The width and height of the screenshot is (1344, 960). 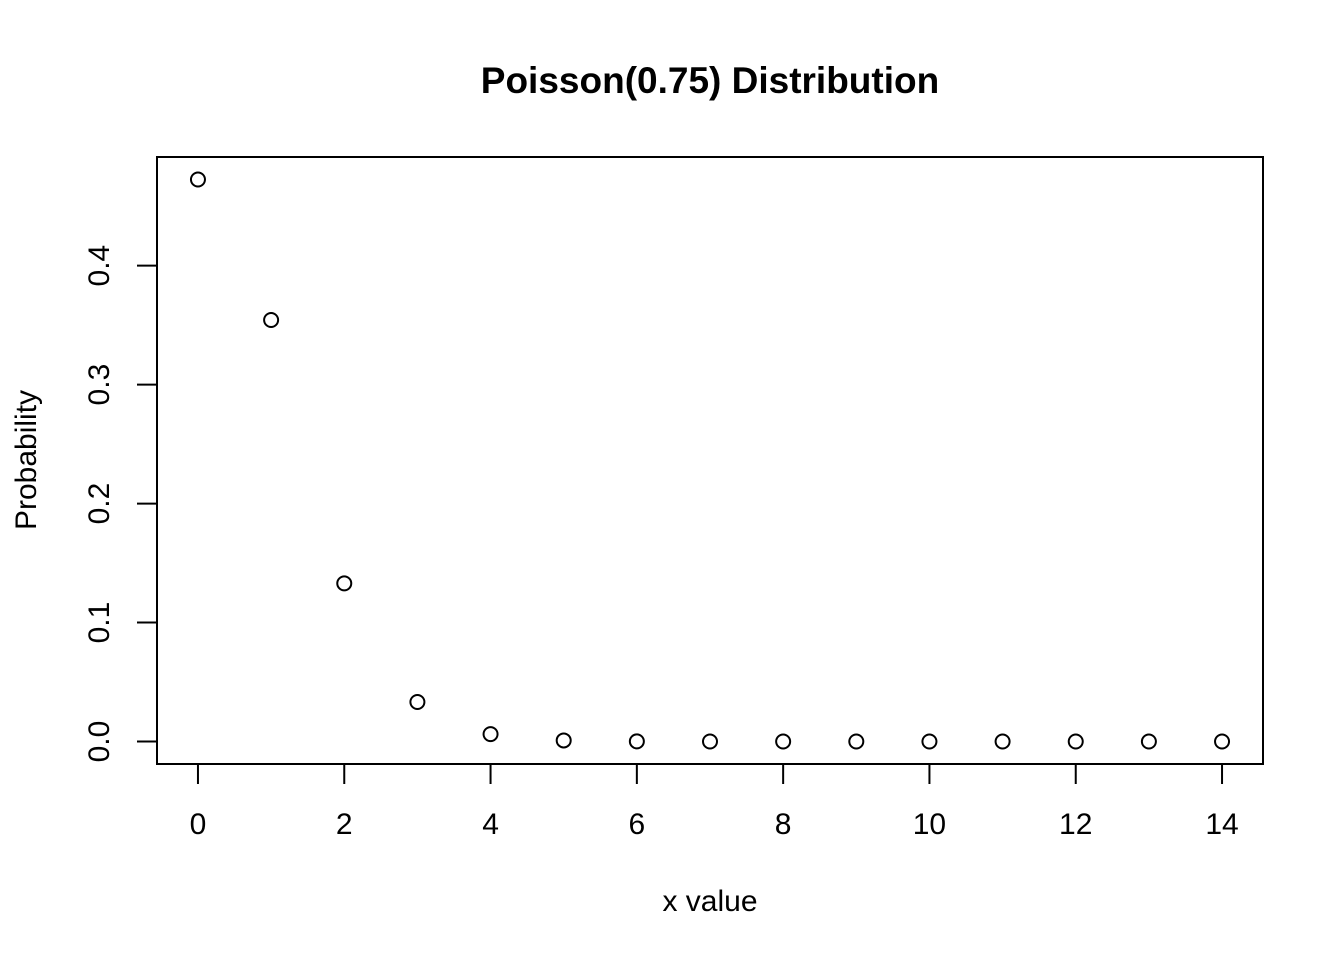 What do you see at coordinates (99, 742) in the screenshot?
I see `y-tick-label: 0.0` at bounding box center [99, 742].